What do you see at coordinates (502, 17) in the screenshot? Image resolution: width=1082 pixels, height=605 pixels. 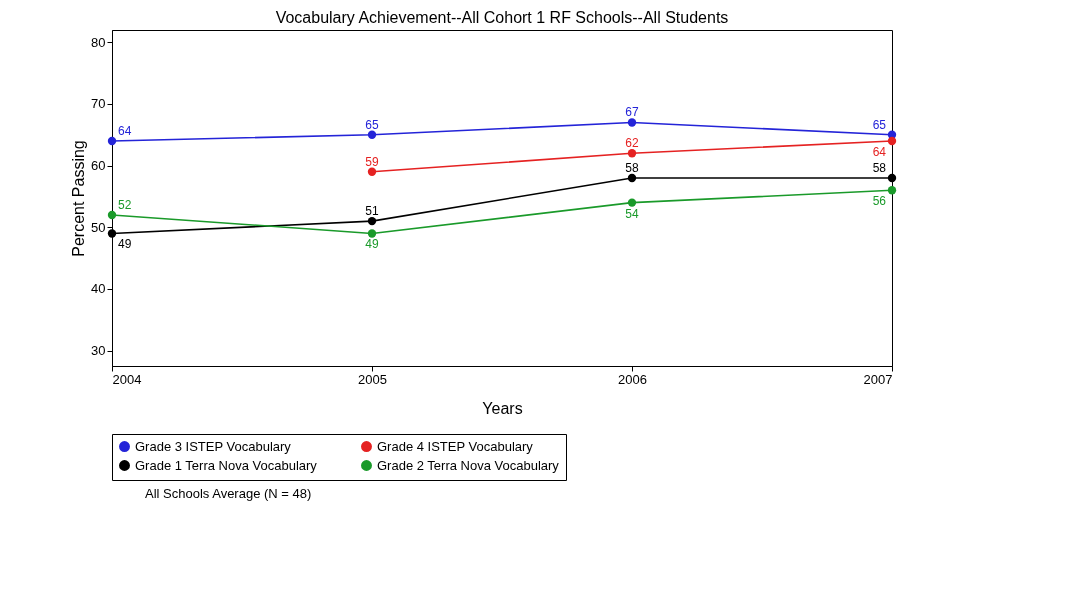 I see `chart-title: Vocabulary Achievement--All Cohort 1 RF Schools--All Students` at bounding box center [502, 17].